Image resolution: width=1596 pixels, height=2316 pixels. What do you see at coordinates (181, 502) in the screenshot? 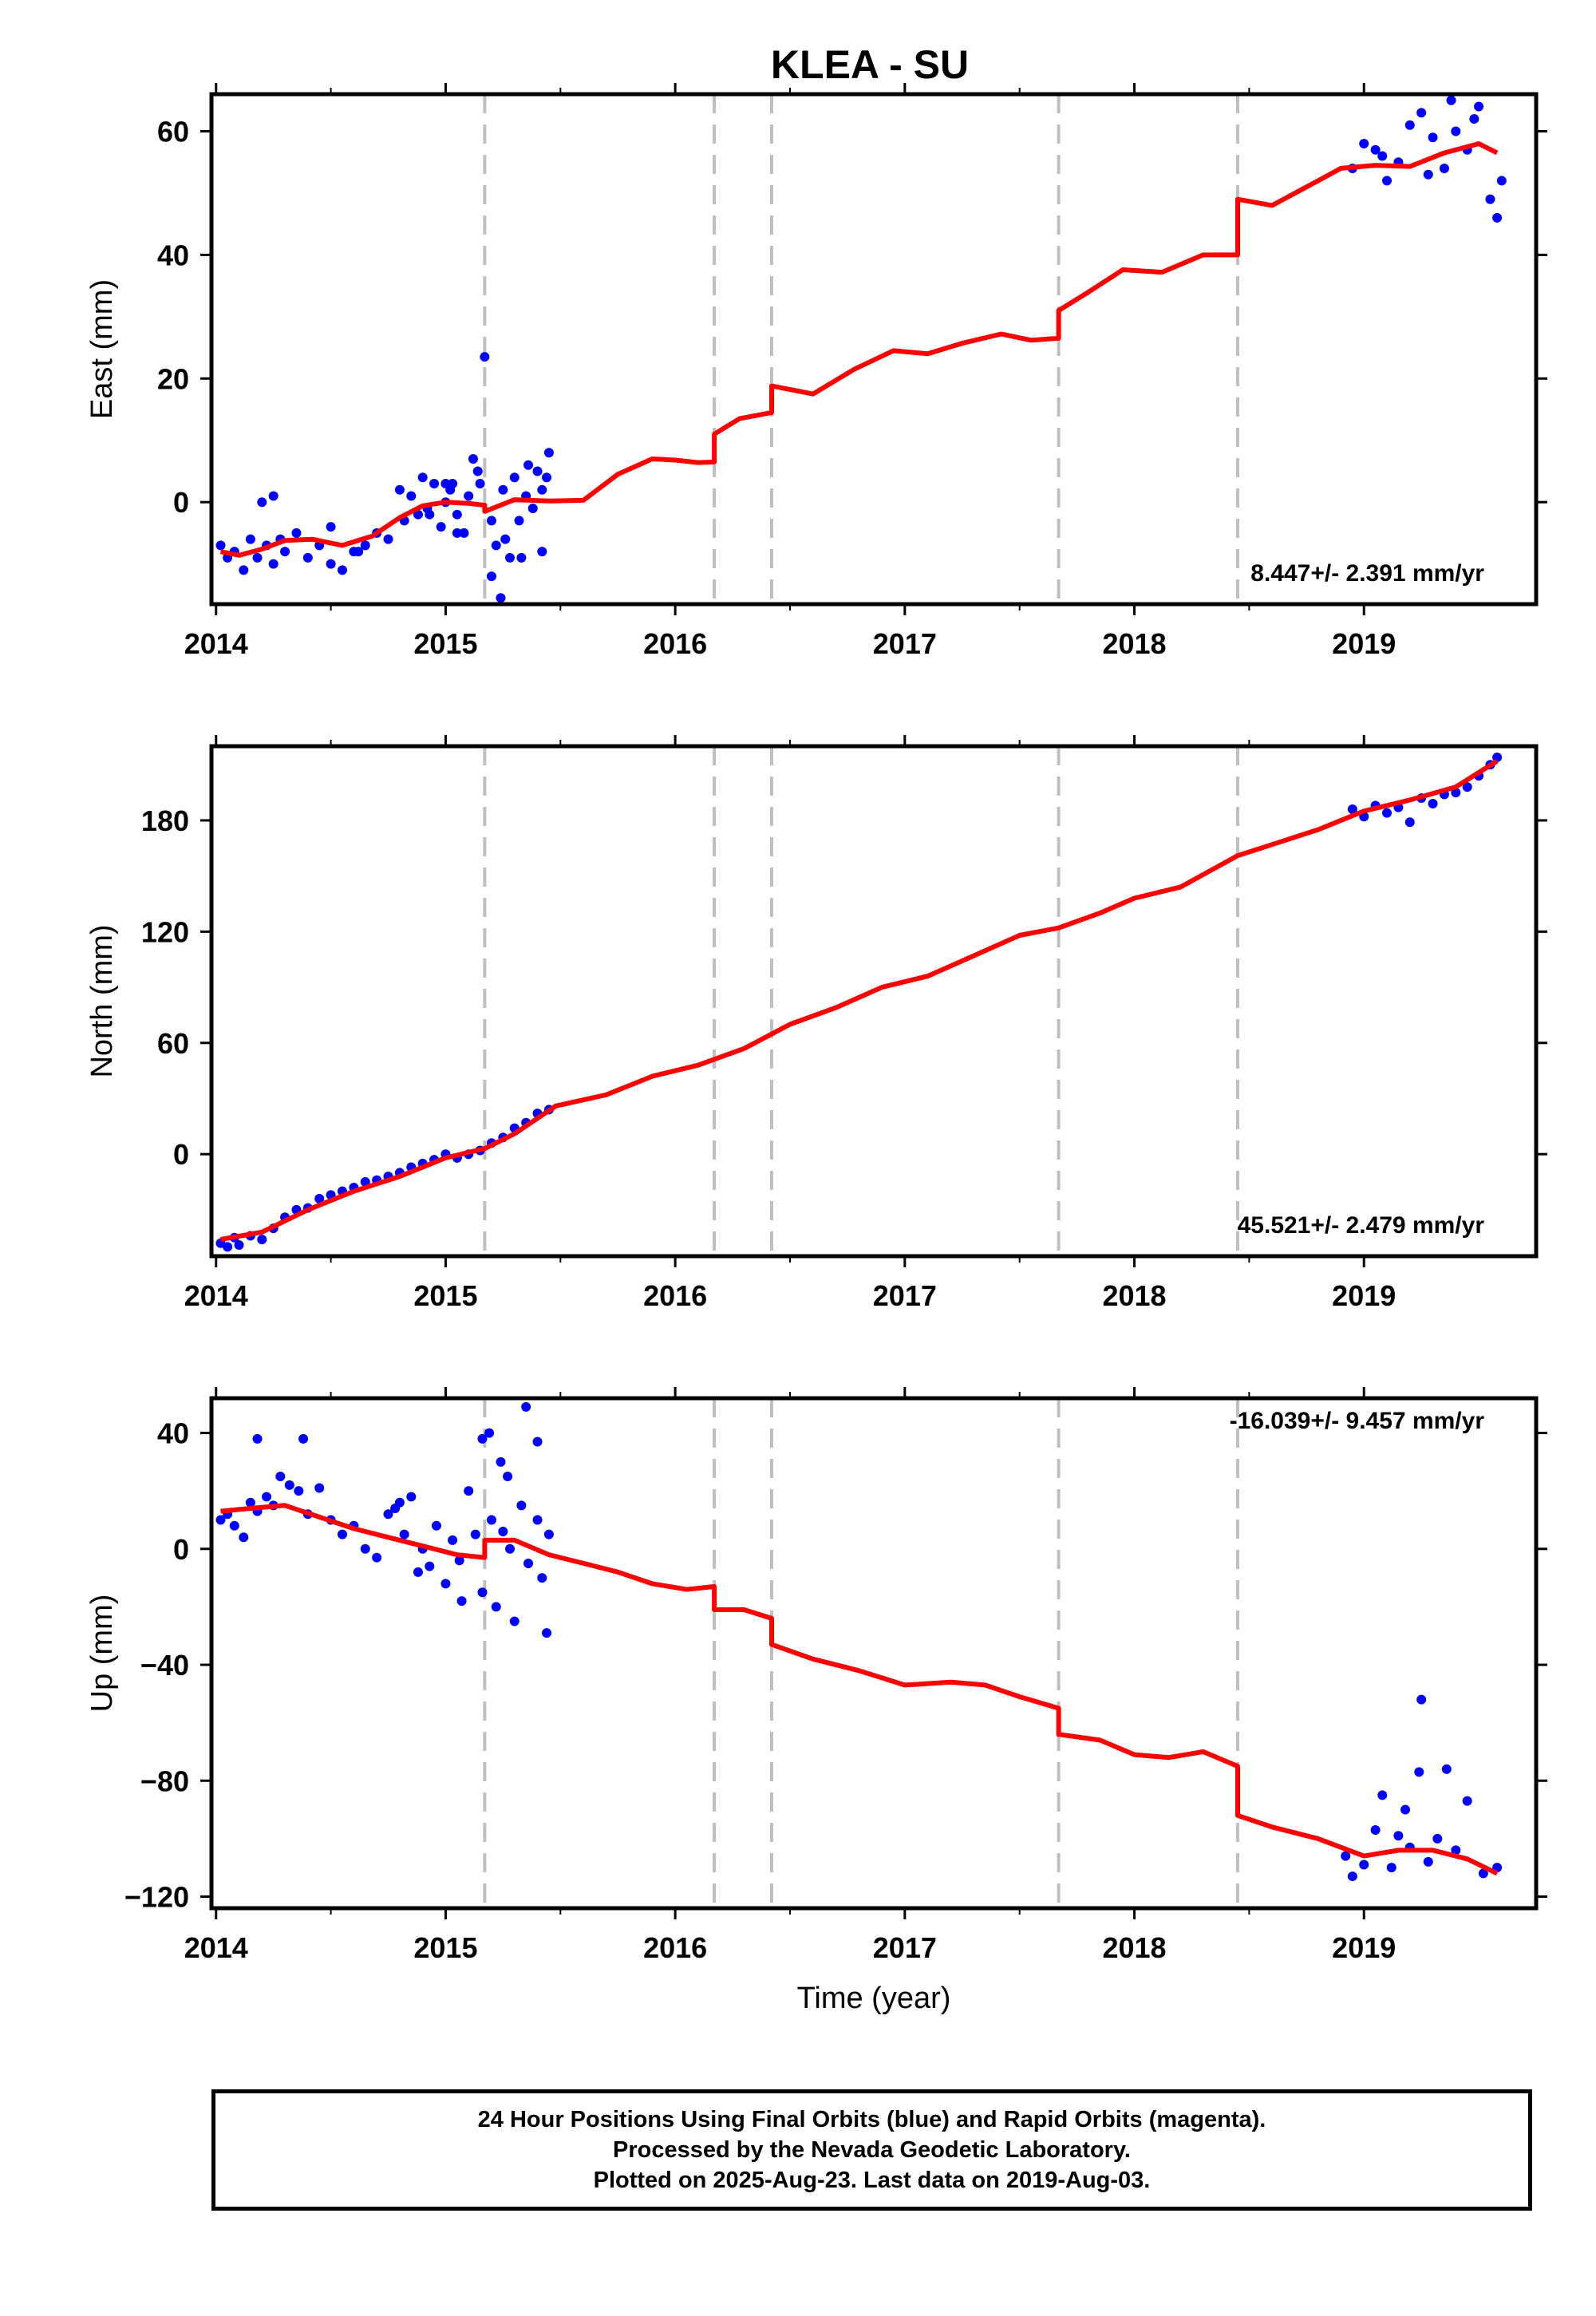
I see `east-y-tick-label: 0` at bounding box center [181, 502].